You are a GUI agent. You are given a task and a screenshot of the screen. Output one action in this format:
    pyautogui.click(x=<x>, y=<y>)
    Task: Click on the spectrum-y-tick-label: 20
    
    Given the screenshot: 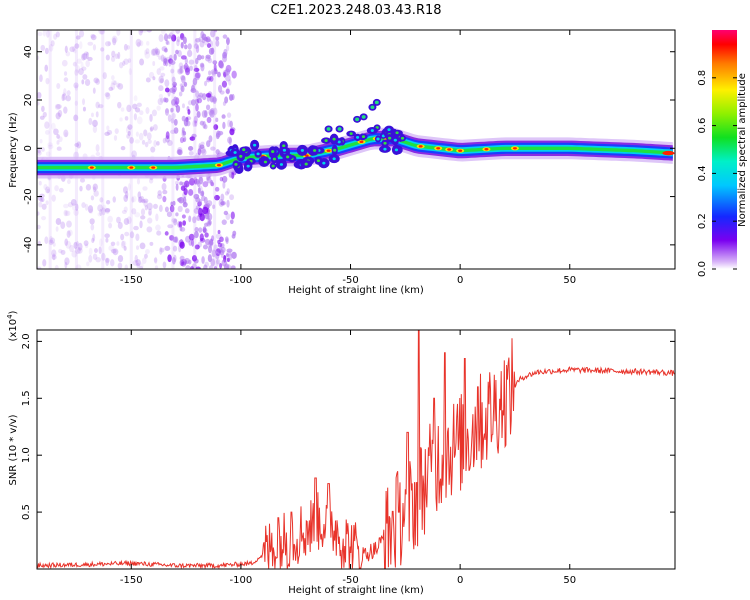 What is the action you would take?
    pyautogui.click(x=28, y=100)
    